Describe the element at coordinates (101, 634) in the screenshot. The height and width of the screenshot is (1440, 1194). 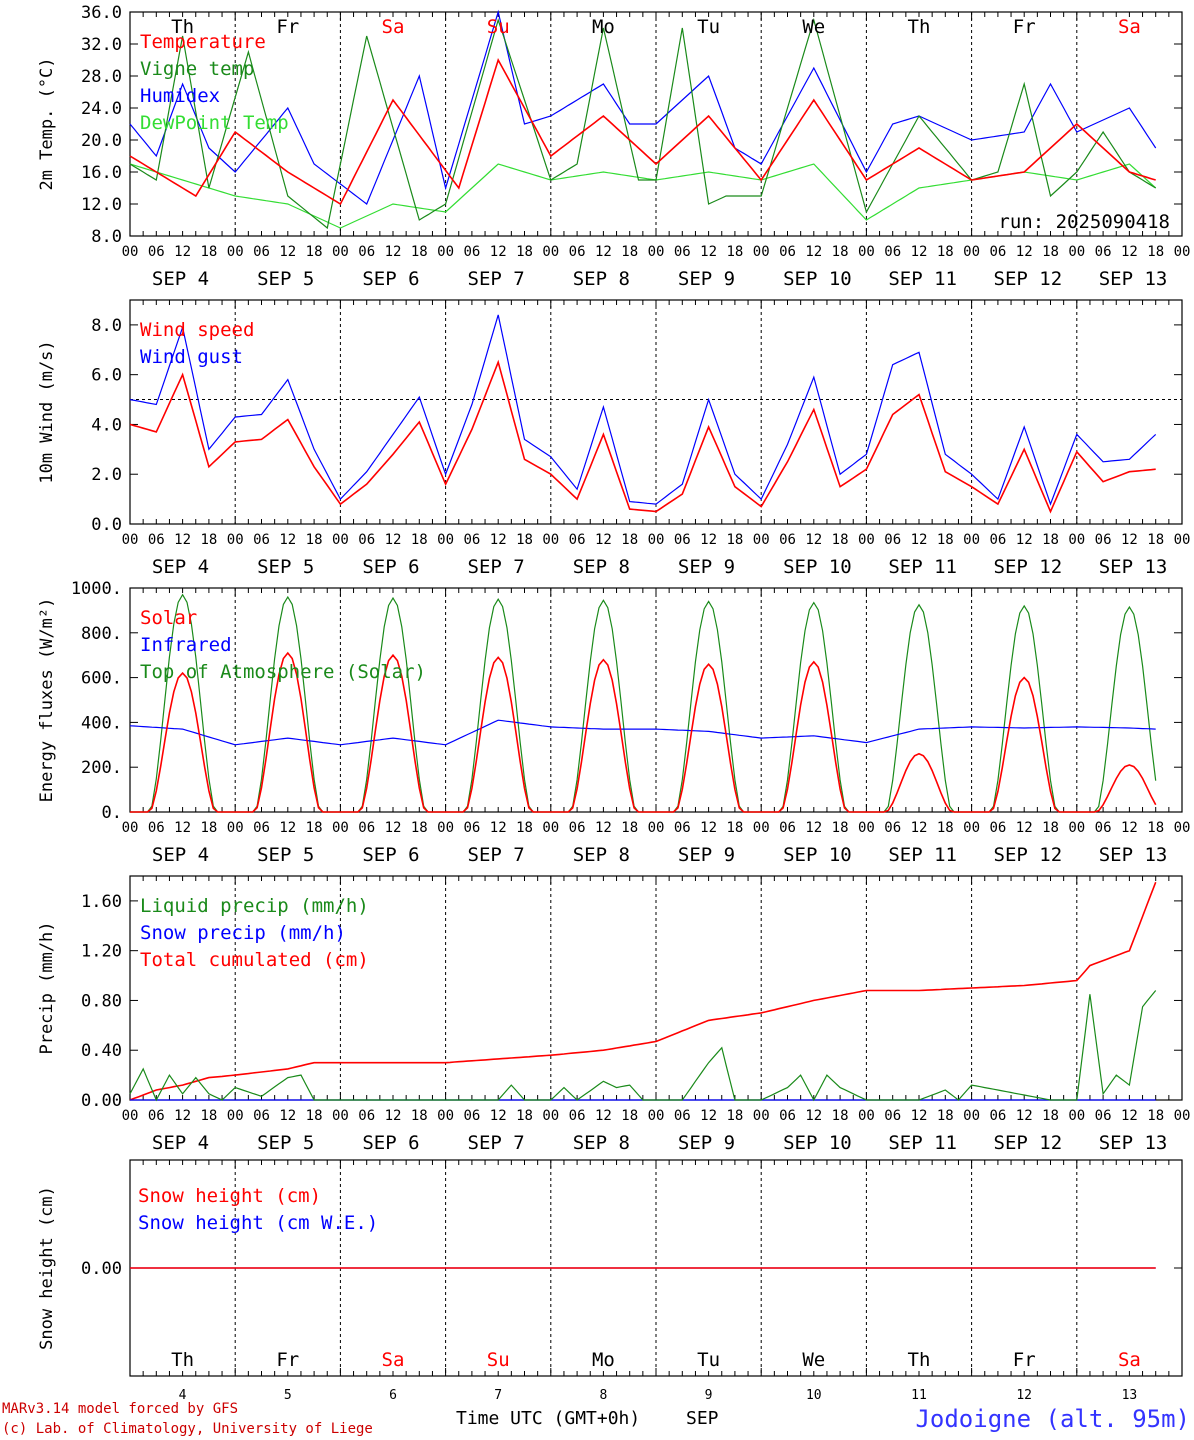
I see `y-tick-label: 800.` at that location.